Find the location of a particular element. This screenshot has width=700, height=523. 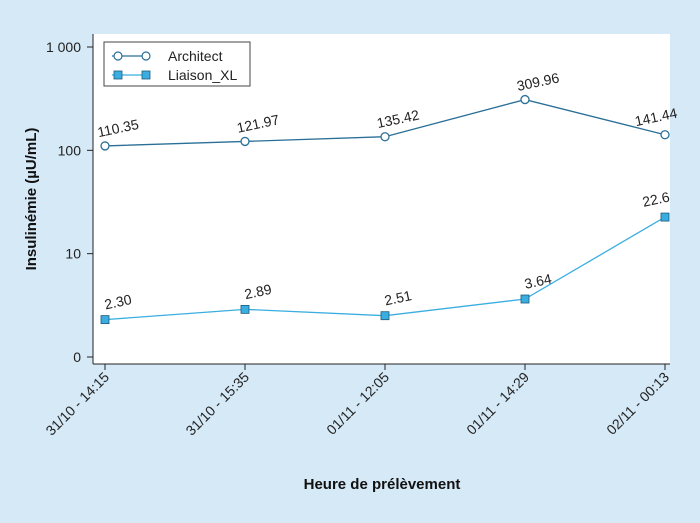

legend-marker-liaison is located at coordinates (118, 75).